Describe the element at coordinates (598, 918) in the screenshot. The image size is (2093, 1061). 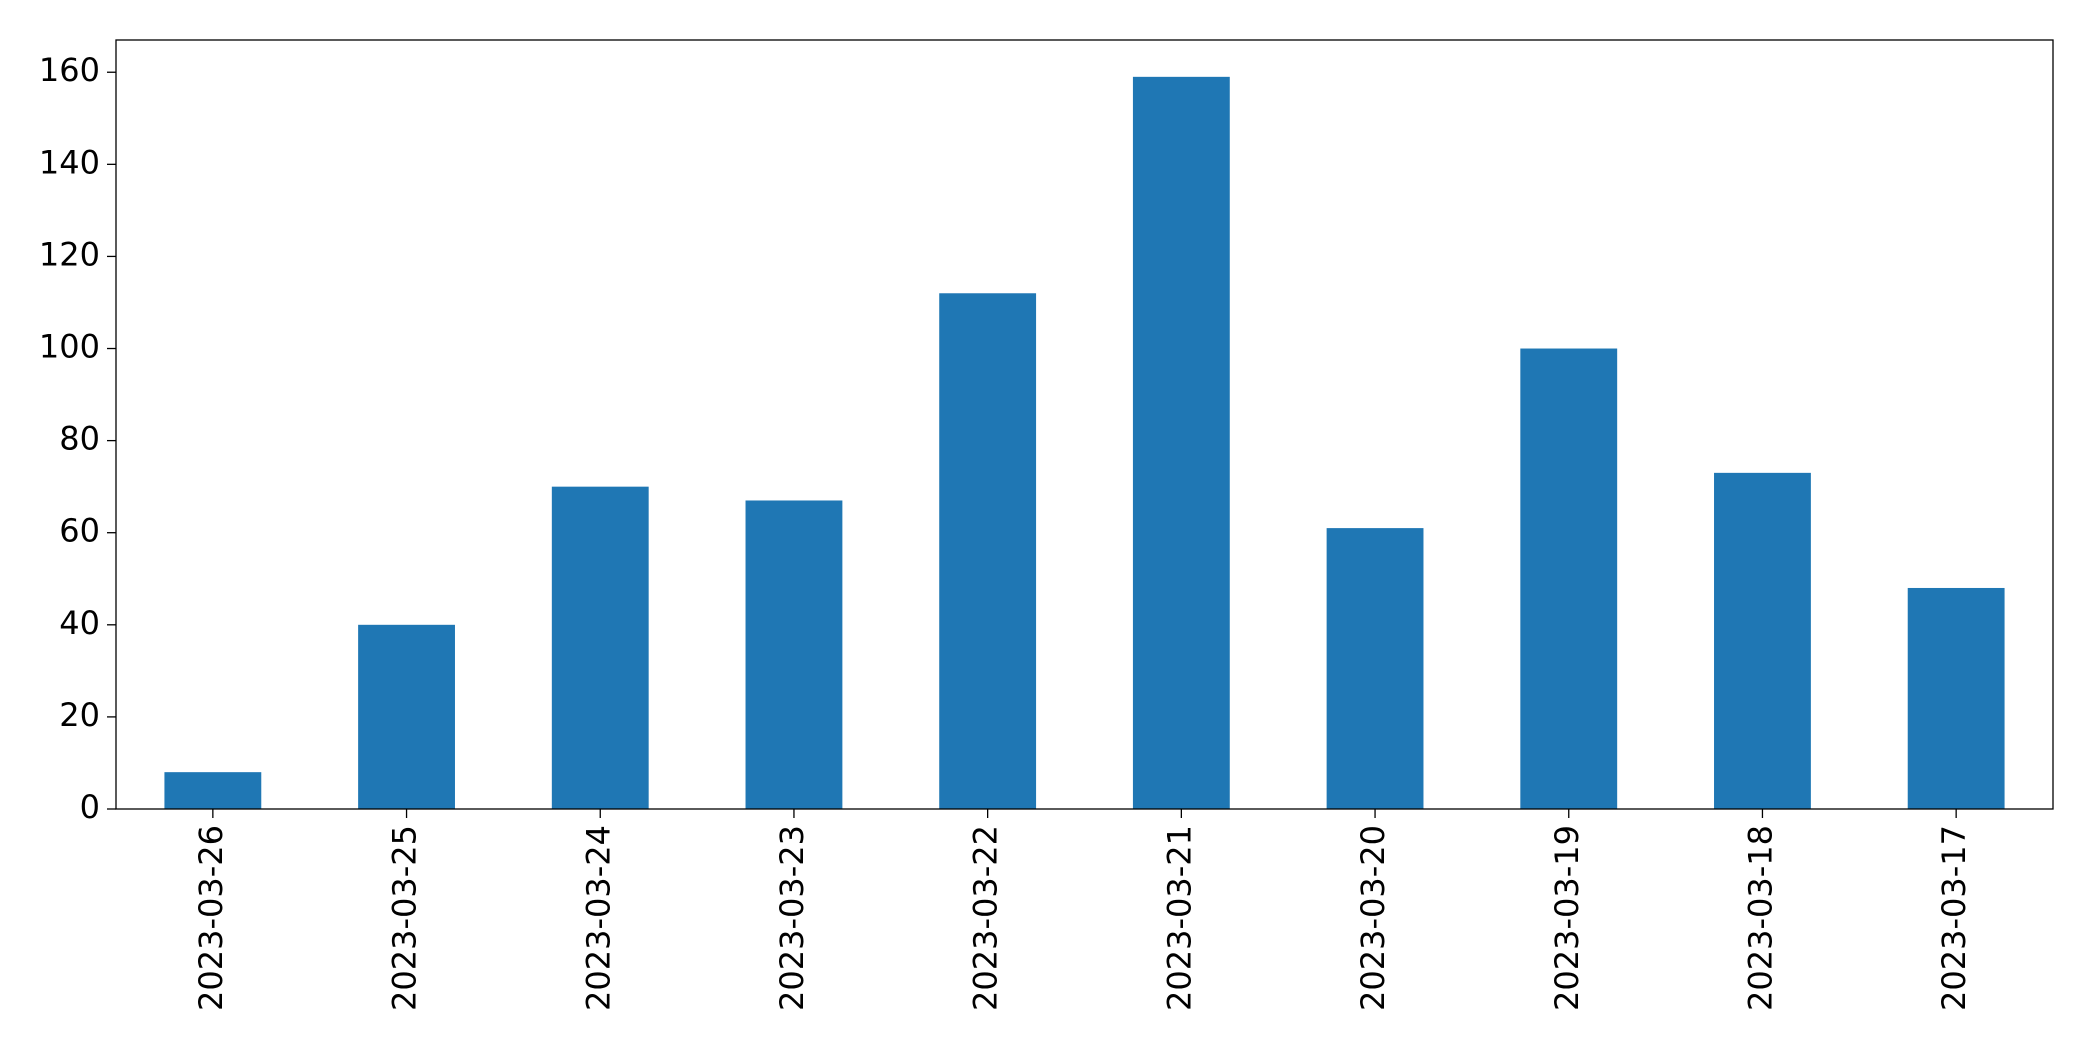
I see `x-tick-label: 2023-03-24` at that location.